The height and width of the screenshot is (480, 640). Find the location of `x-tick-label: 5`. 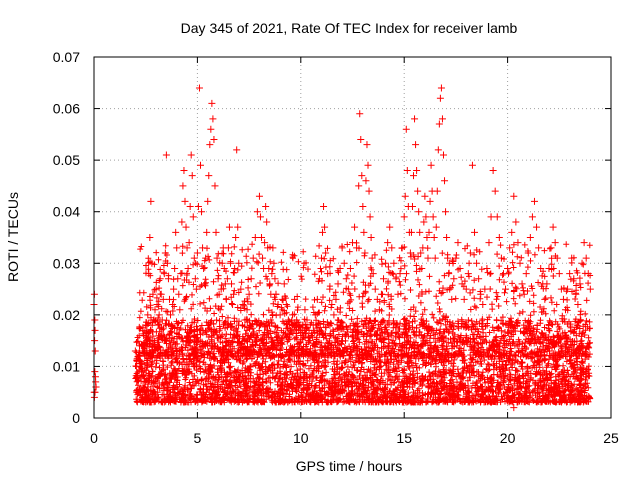

x-tick-label: 5 is located at coordinates (198, 438).